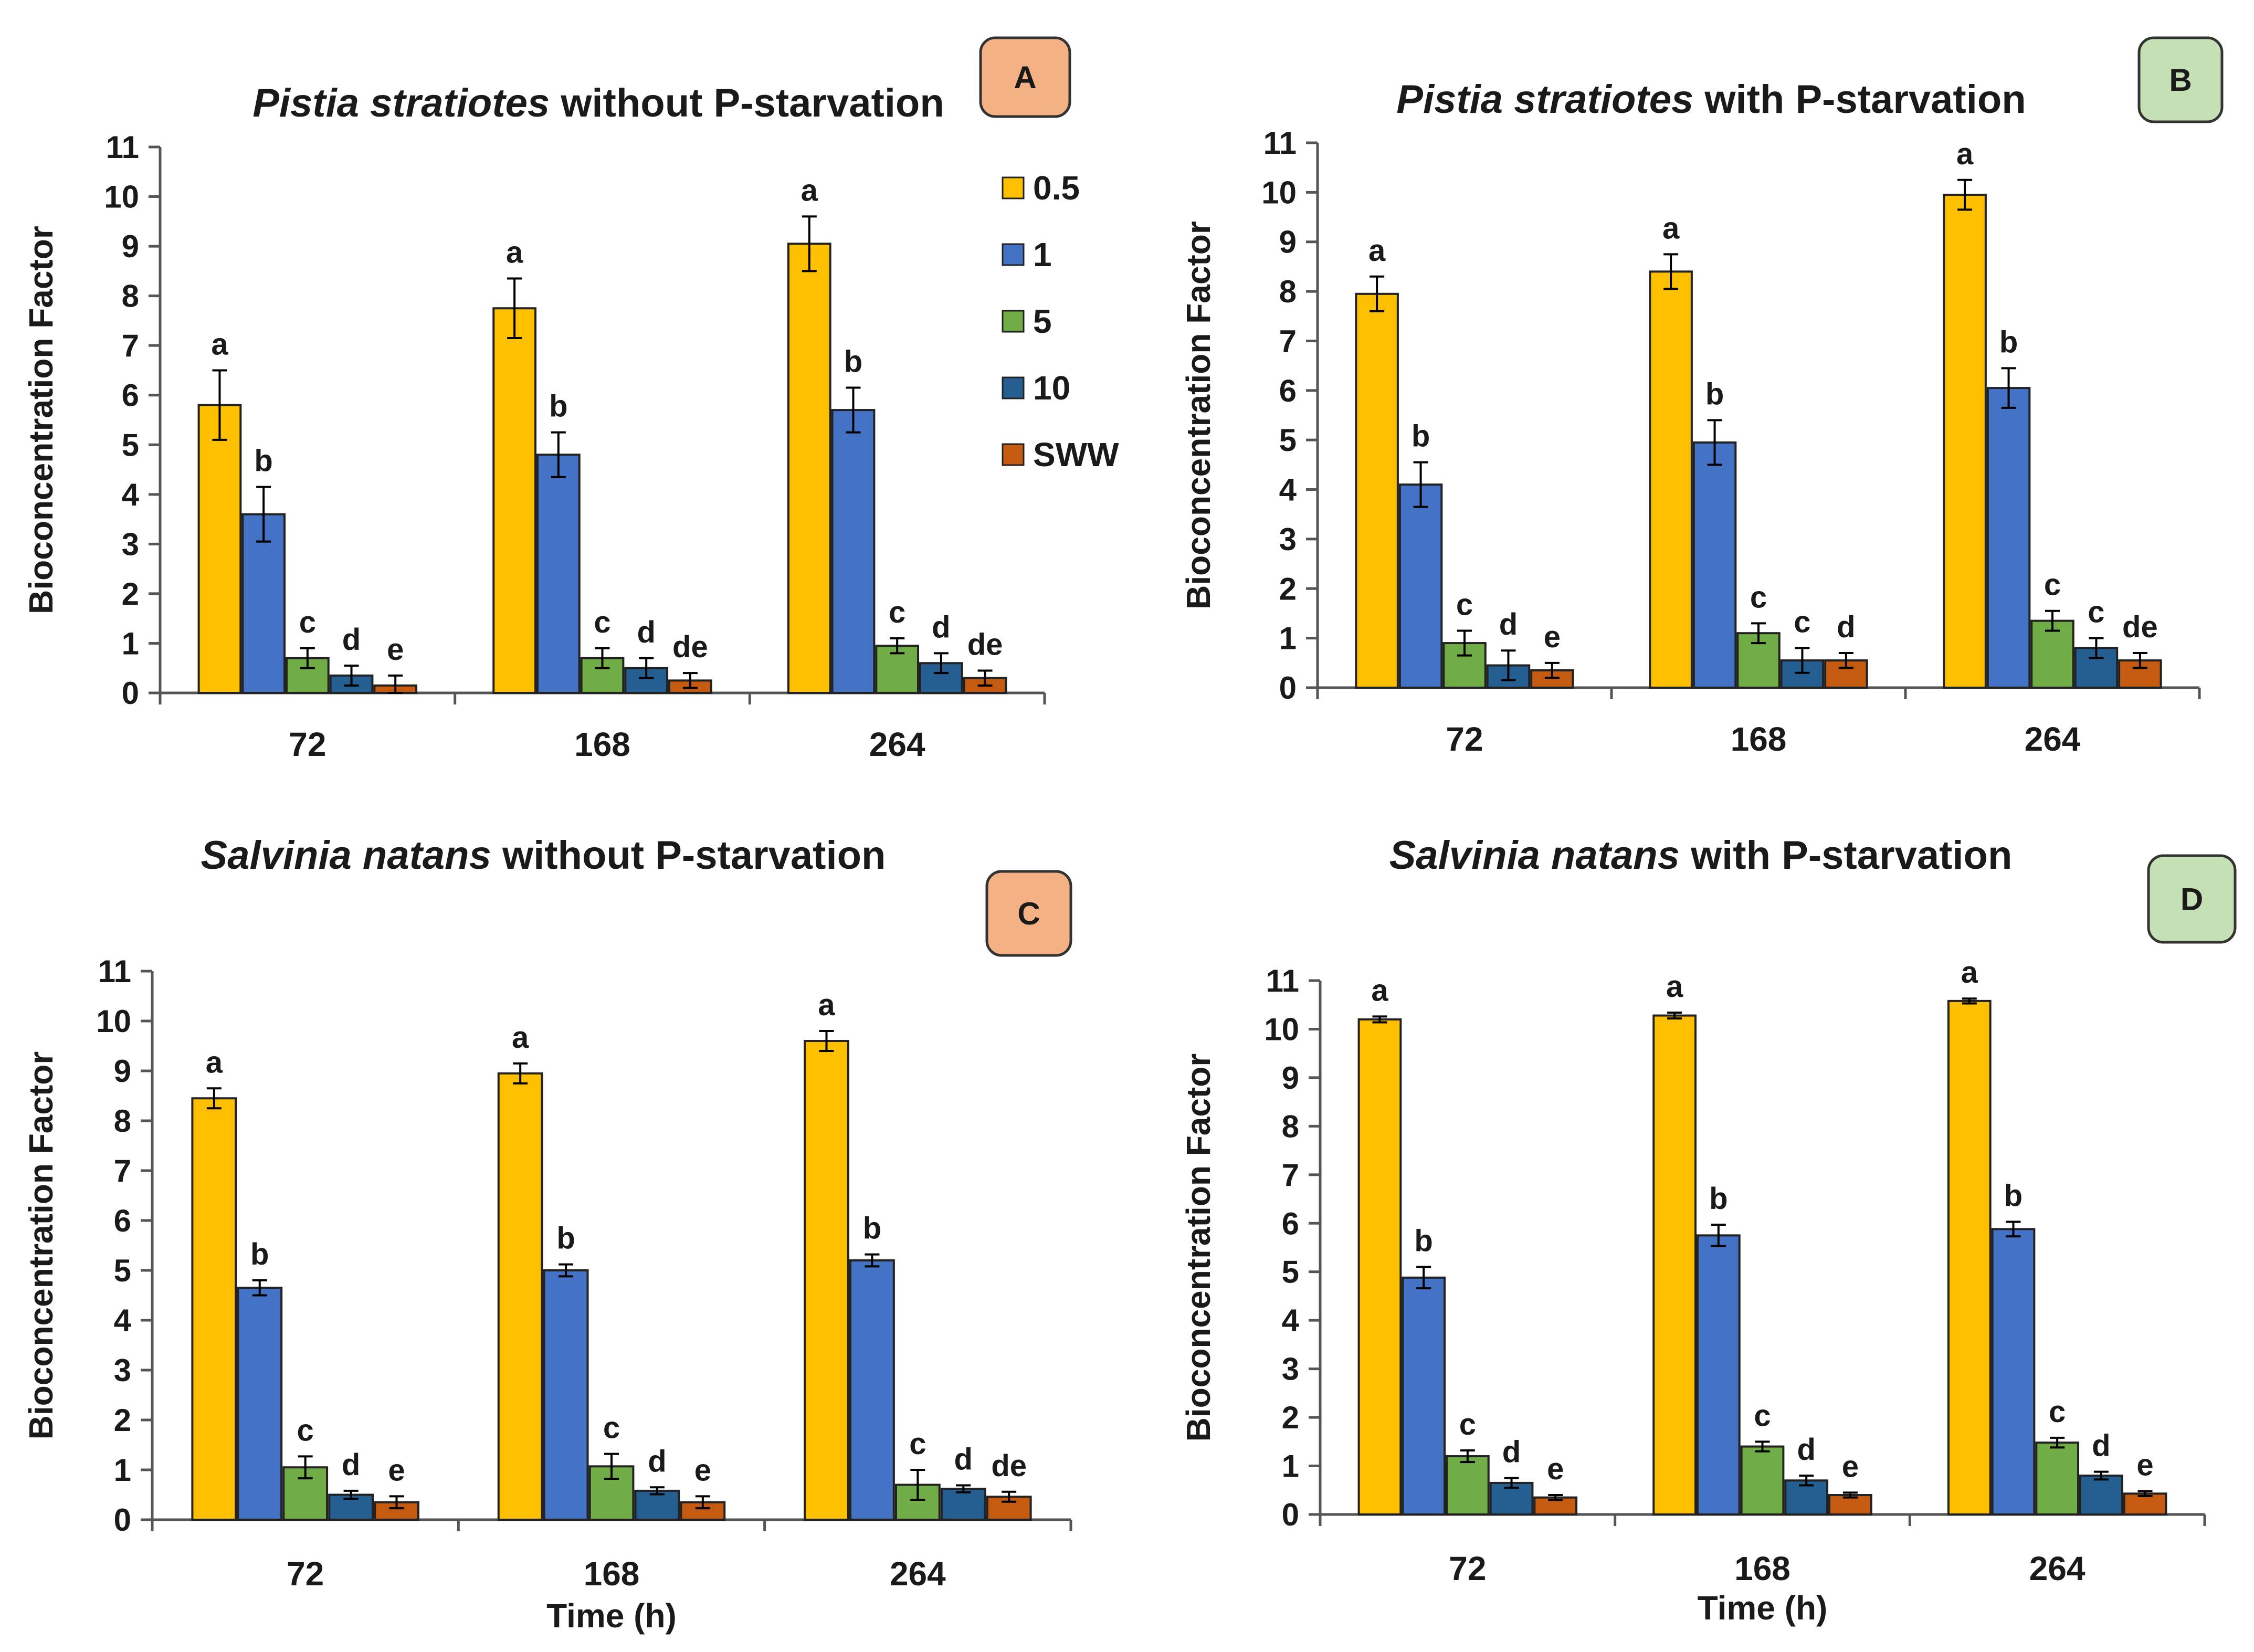 The width and height of the screenshot is (2254, 1652). I want to click on panel-d-y-tick-label: 2, so click(1291, 1418).